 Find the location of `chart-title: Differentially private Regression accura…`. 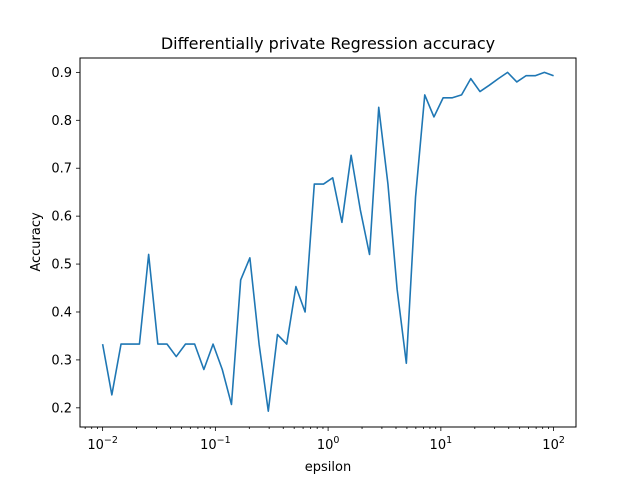

chart-title: Differentially private Regression accura… is located at coordinates (328, 43).